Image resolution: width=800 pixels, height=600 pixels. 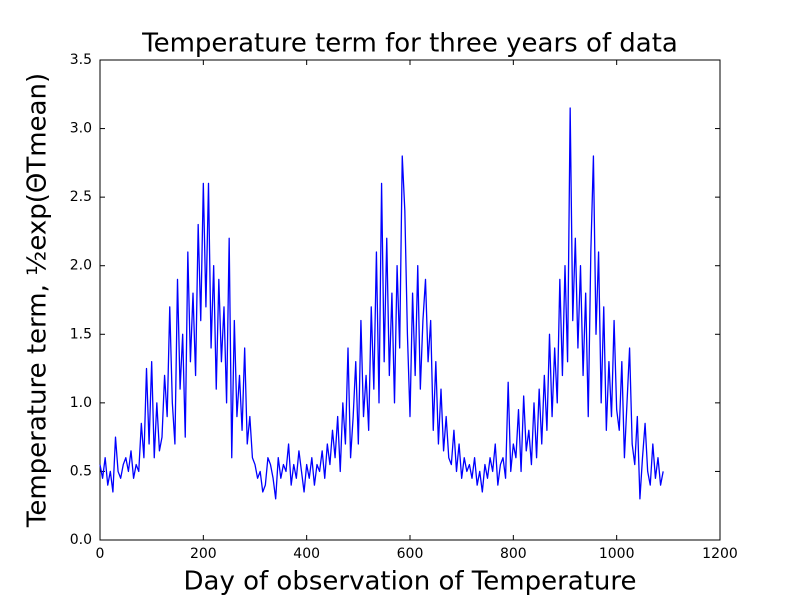 What do you see at coordinates (410, 582) in the screenshot?
I see `x-axis-label: Day of observation of Temperature` at bounding box center [410, 582].